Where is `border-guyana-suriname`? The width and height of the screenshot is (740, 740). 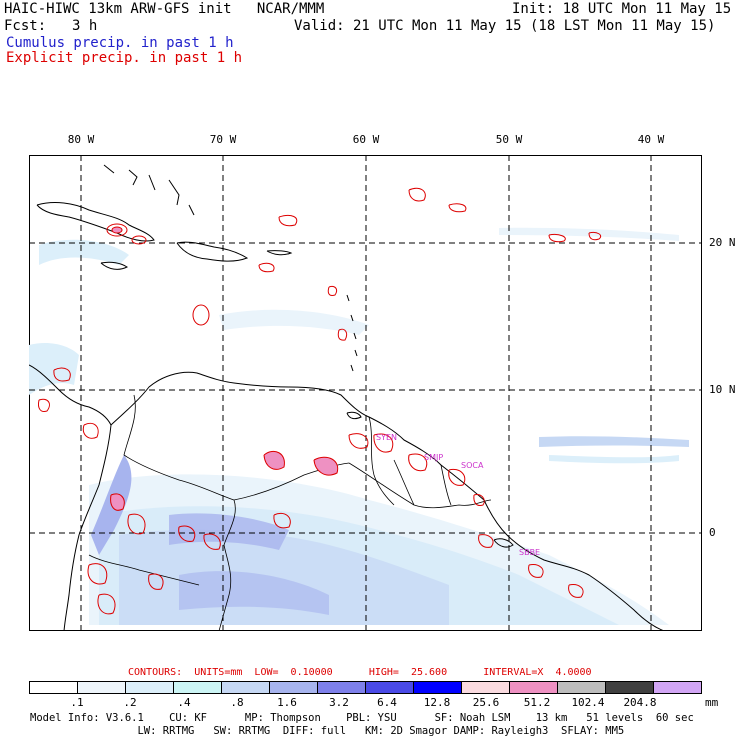 border-guyana-suriname is located at coordinates (404, 482).